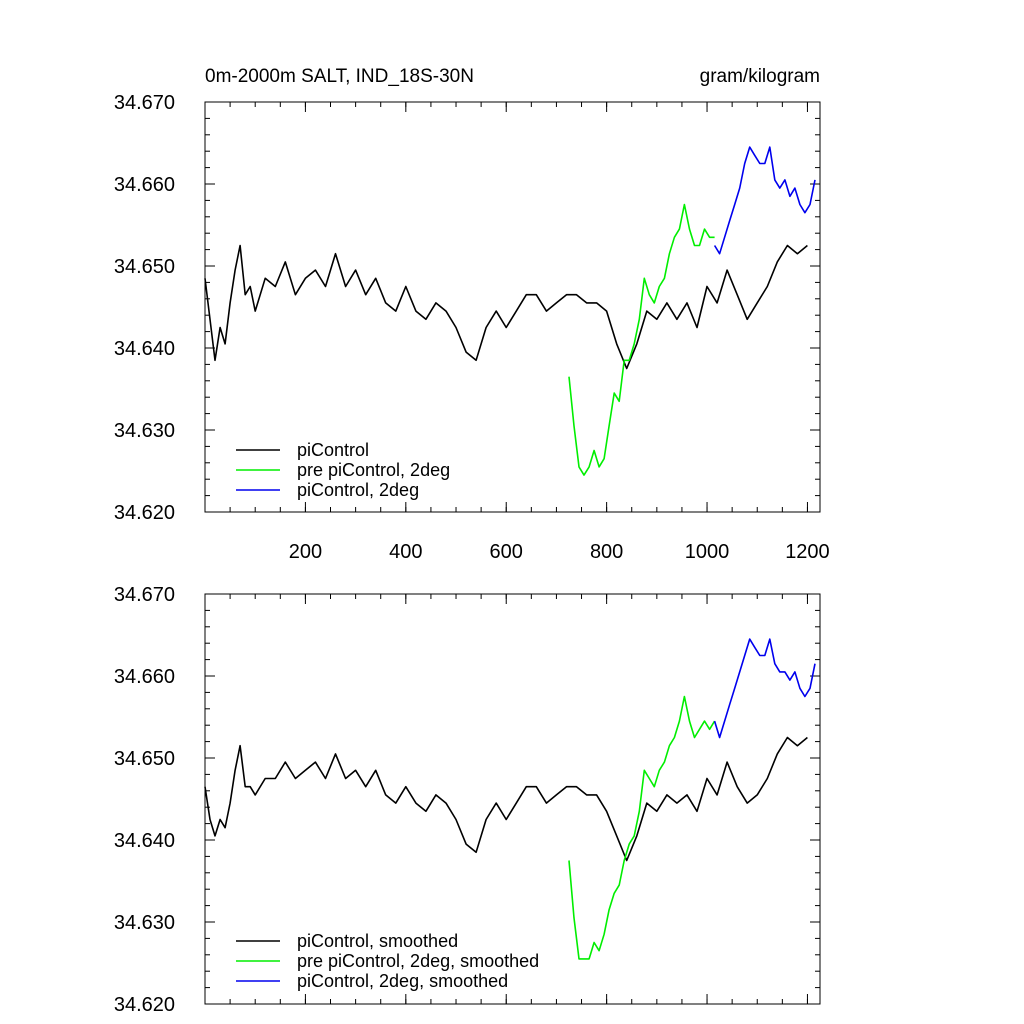 This screenshot has width=1024, height=1024. I want to click on x-tick-label: 1200, so click(807, 552).